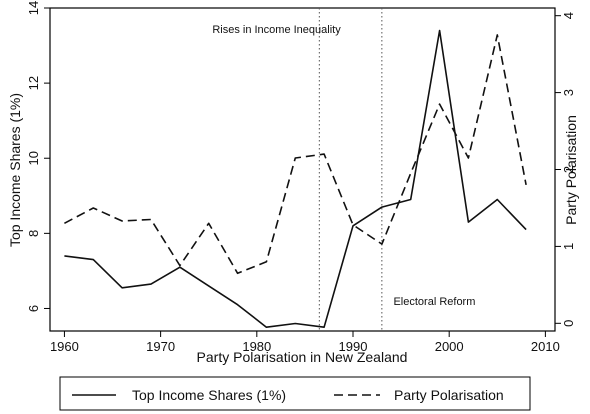 This screenshot has width=590, height=414. I want to click on y-left-tick-label-3: 12, so click(33, 83).